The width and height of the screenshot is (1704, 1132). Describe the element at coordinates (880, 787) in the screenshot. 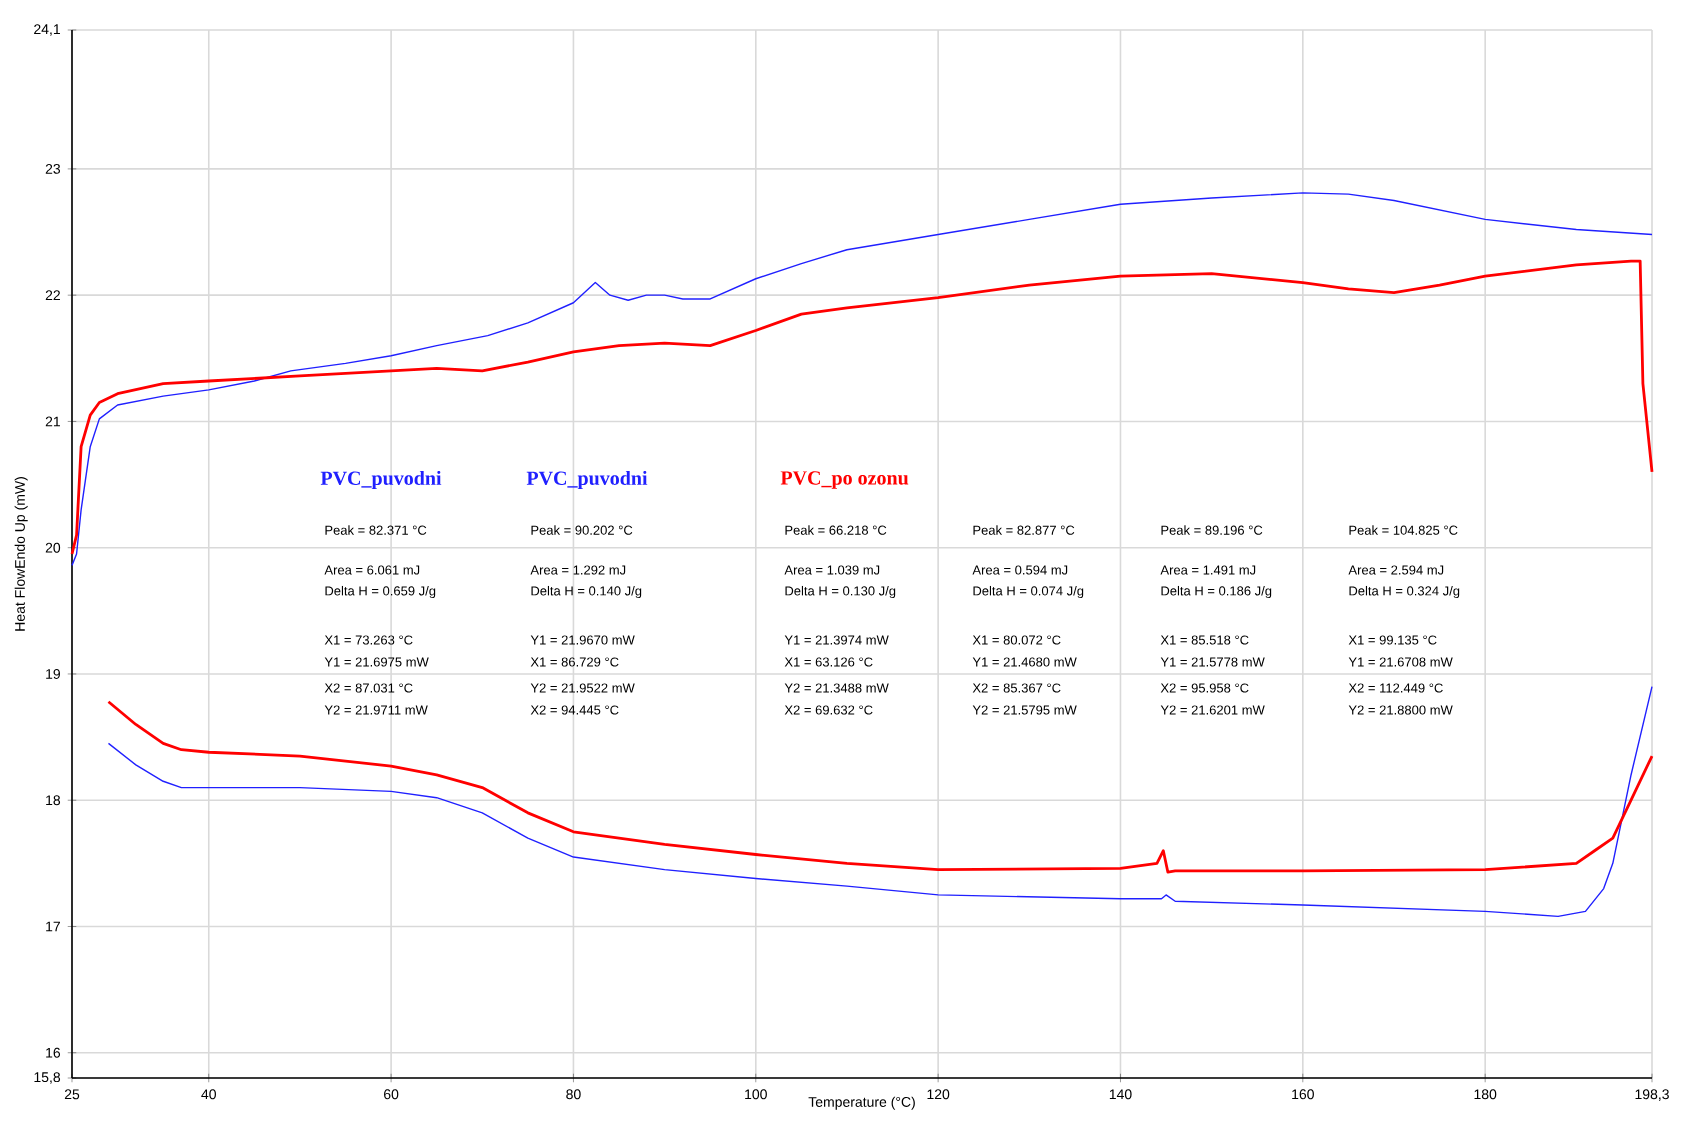

I see `line-series` at that location.